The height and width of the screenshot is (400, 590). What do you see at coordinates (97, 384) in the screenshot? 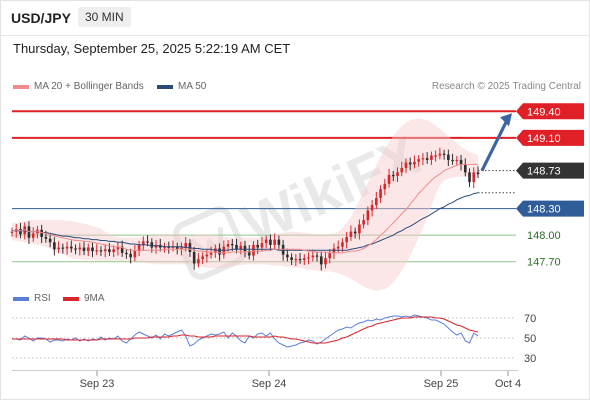
I see `x-tick-label: Sep 23` at bounding box center [97, 384].